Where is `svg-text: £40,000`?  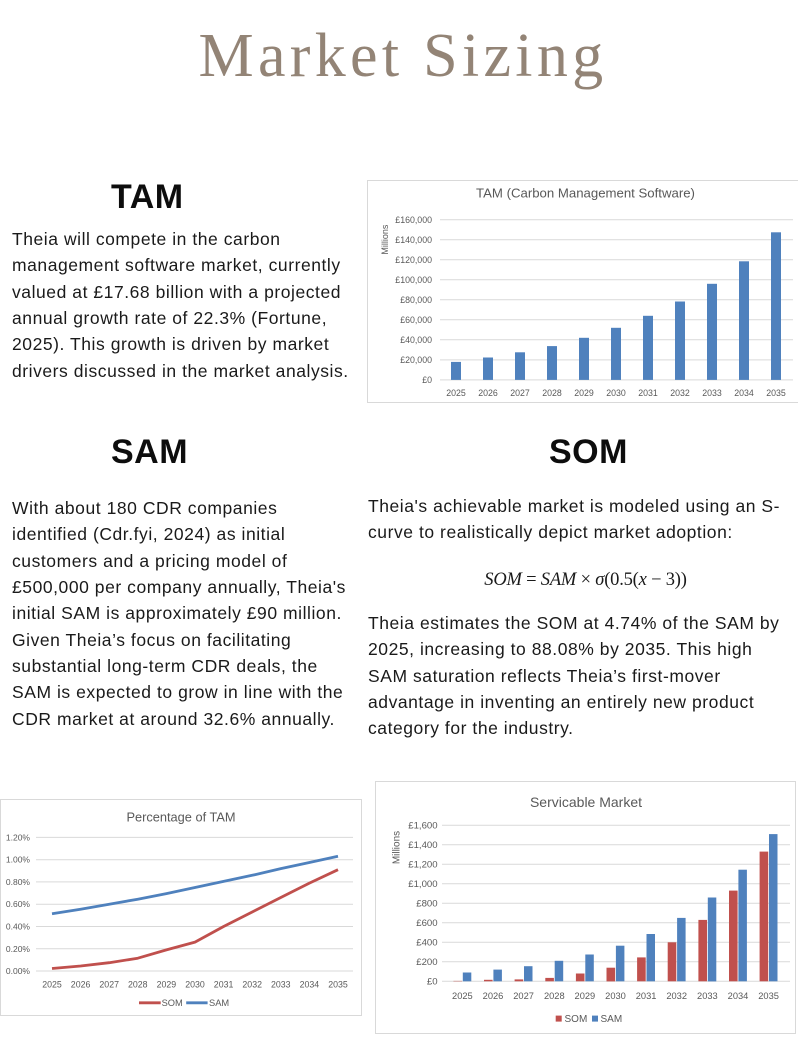 svg-text: £40,000 is located at coordinates (416, 340).